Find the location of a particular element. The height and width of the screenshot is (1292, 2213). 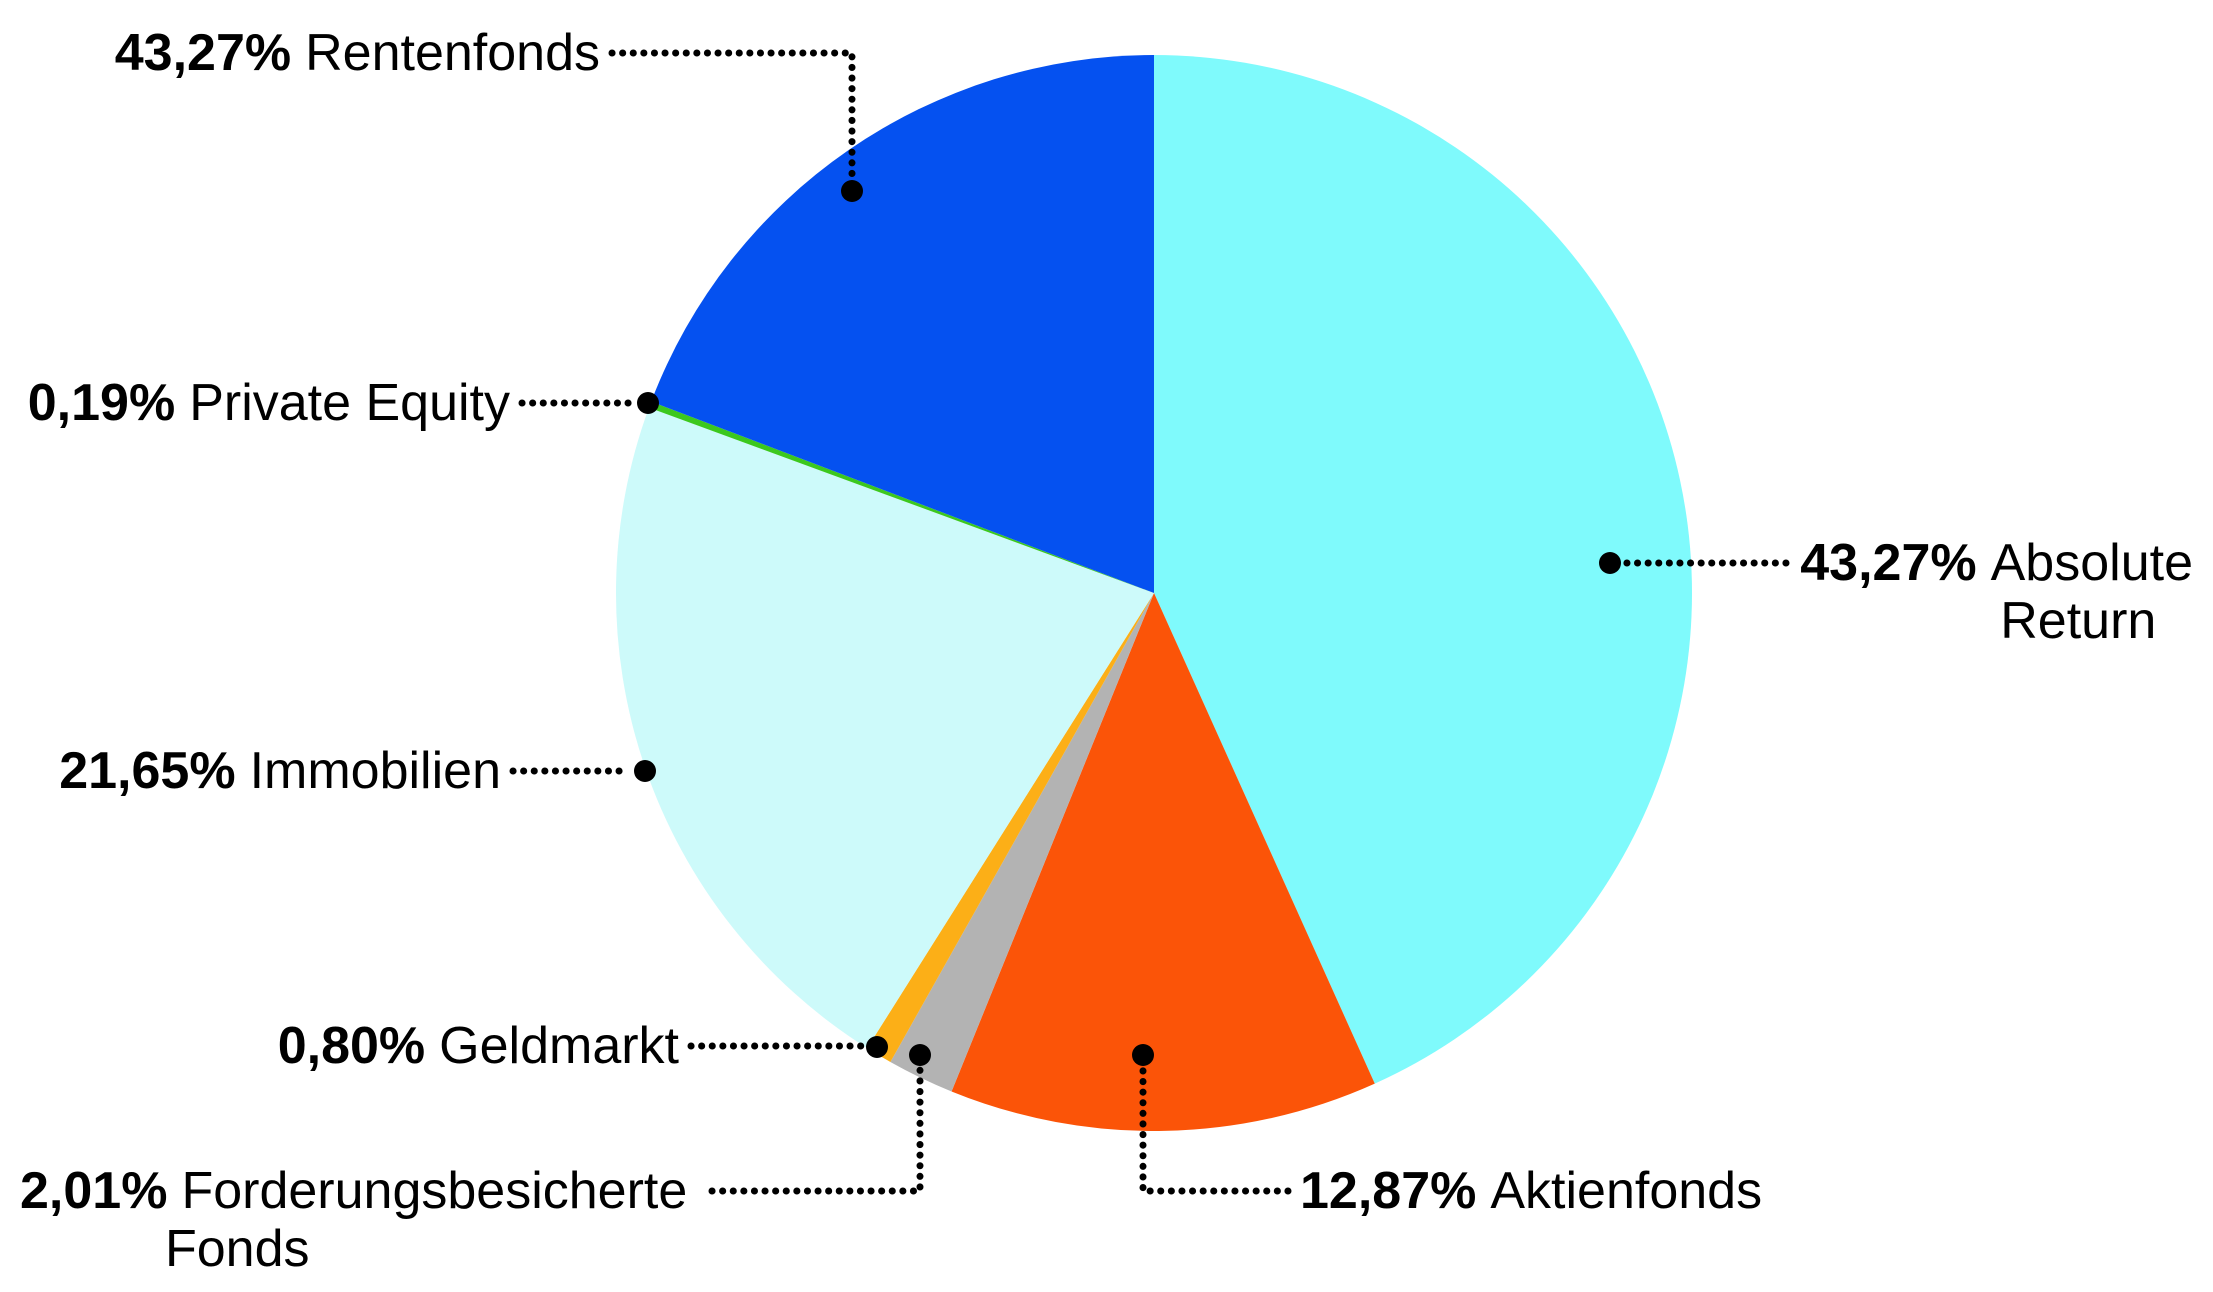

label-absolute-return-line1: 43,27% Absolute is located at coordinates (1996, 563).